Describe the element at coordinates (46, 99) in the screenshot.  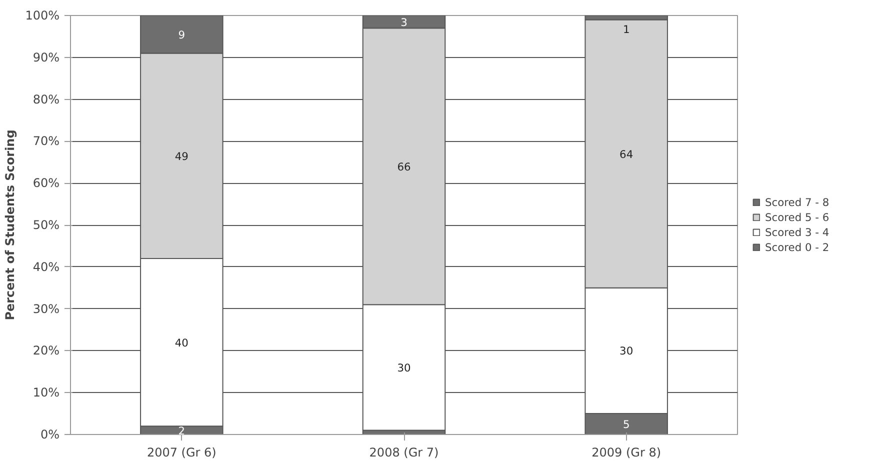
I see `y-tick-label: 80%` at that location.